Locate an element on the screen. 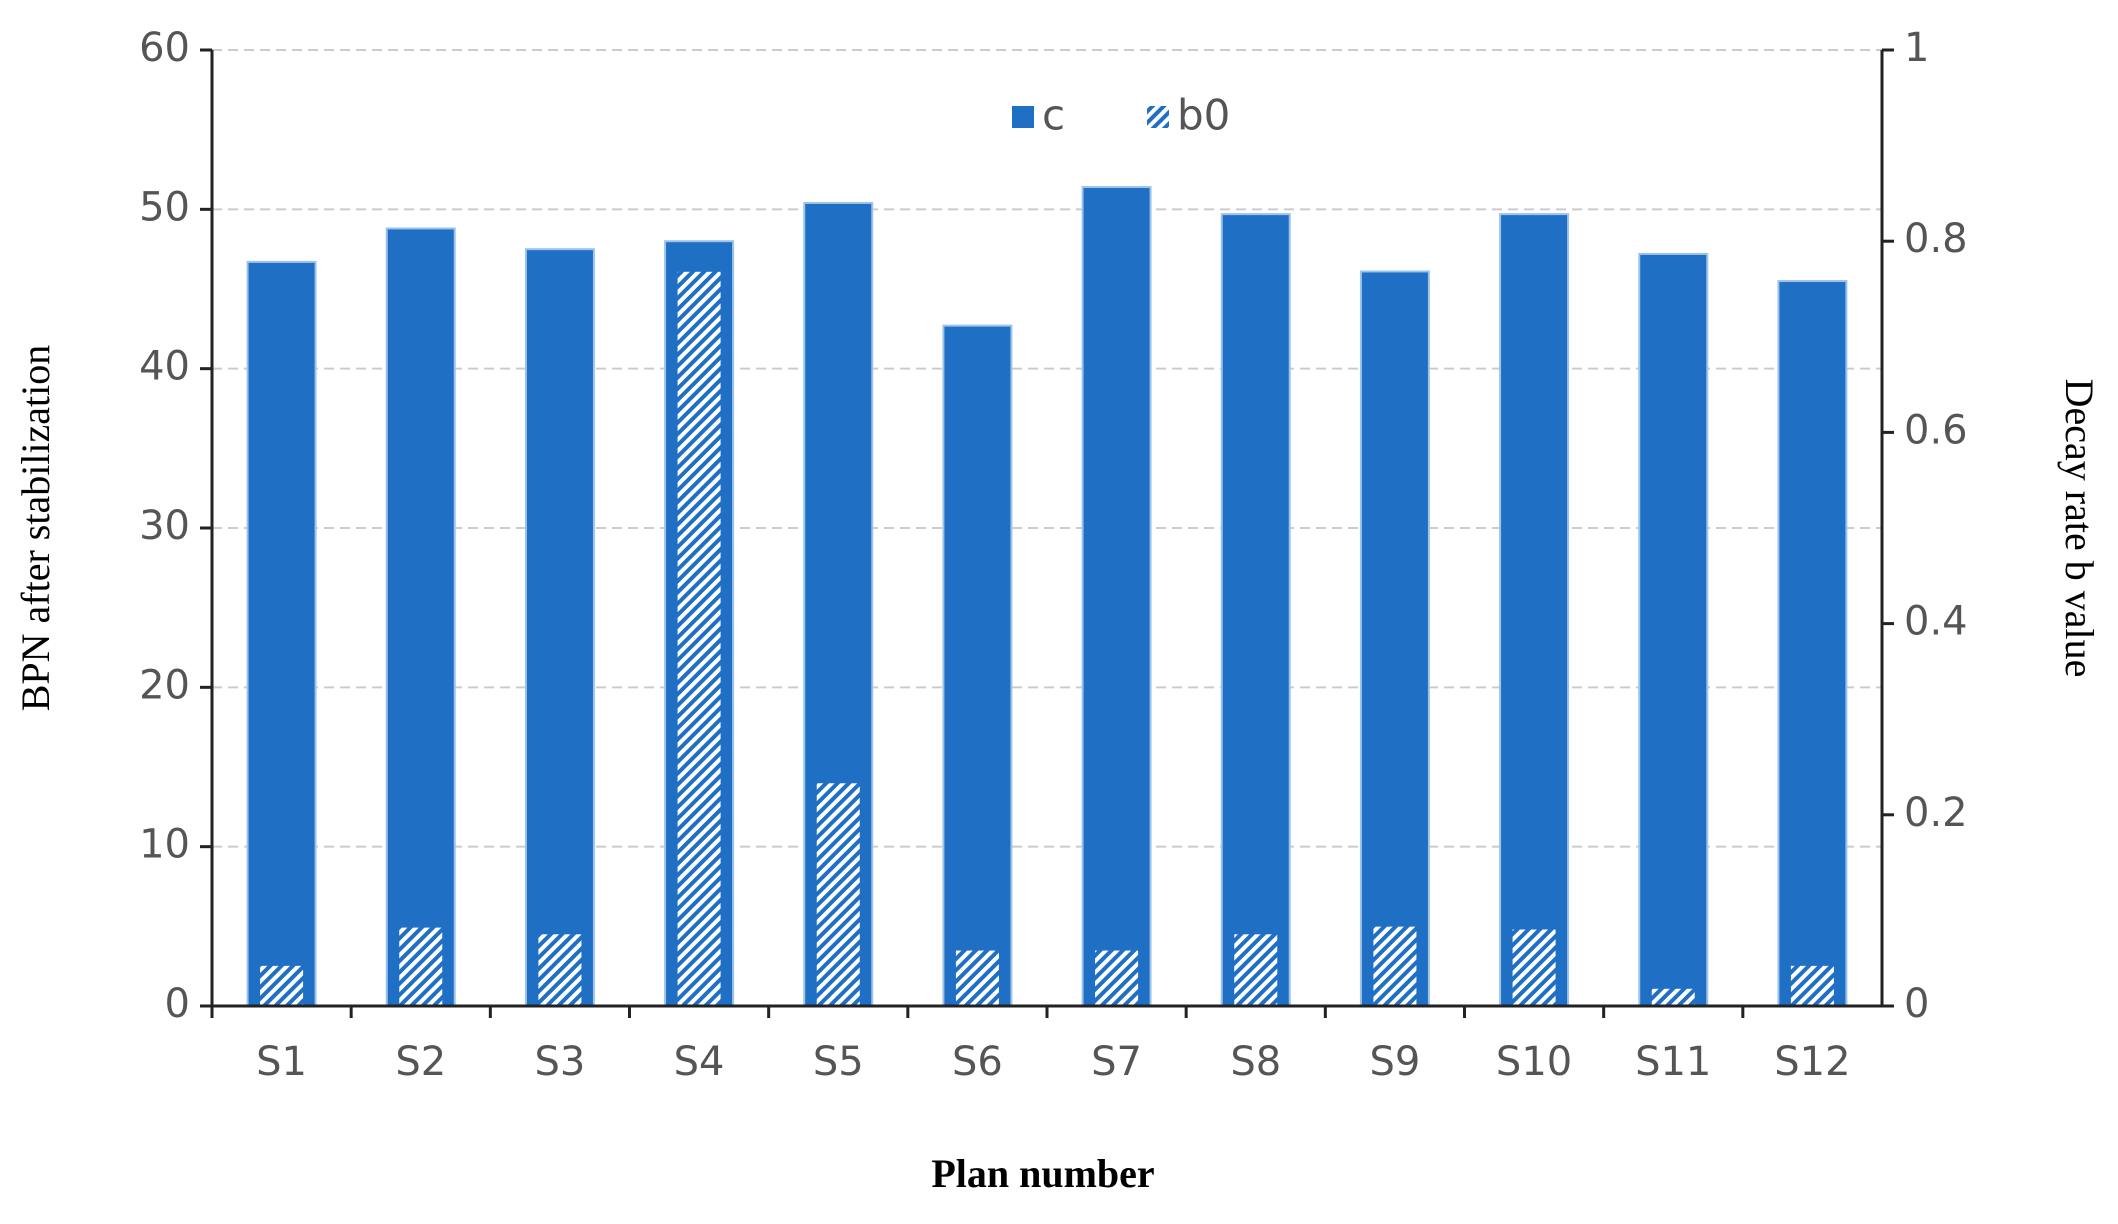  x-tick-label: S6 is located at coordinates (977, 1062).